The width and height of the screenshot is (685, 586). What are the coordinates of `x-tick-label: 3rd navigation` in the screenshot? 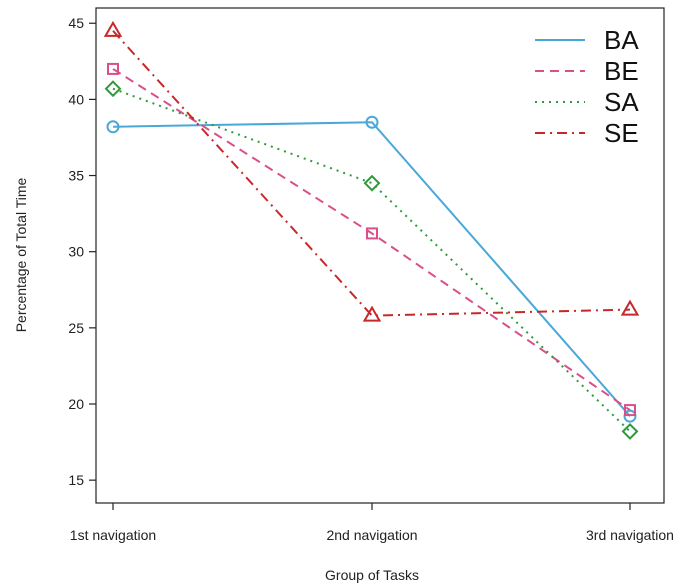 It's located at (630, 535).